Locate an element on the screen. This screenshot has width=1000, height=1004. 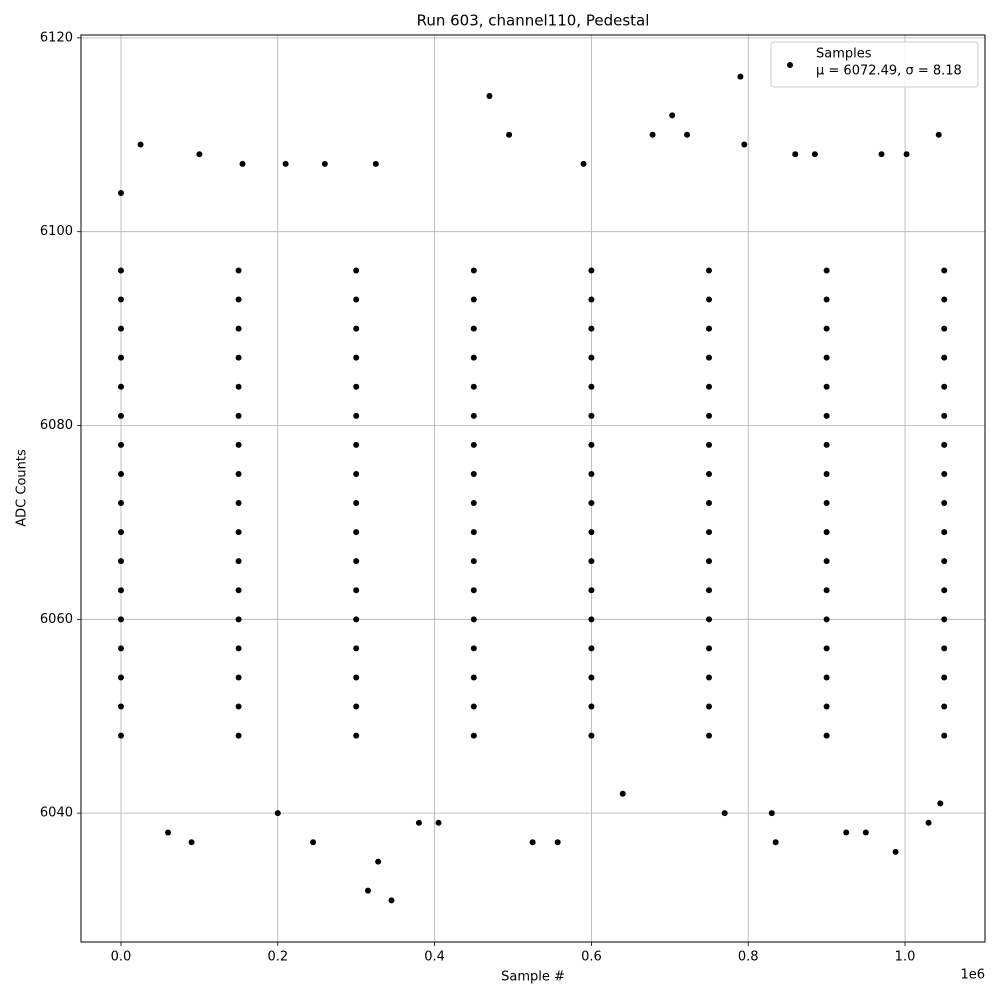
x-tick-label: 1.0 is located at coordinates (905, 957).